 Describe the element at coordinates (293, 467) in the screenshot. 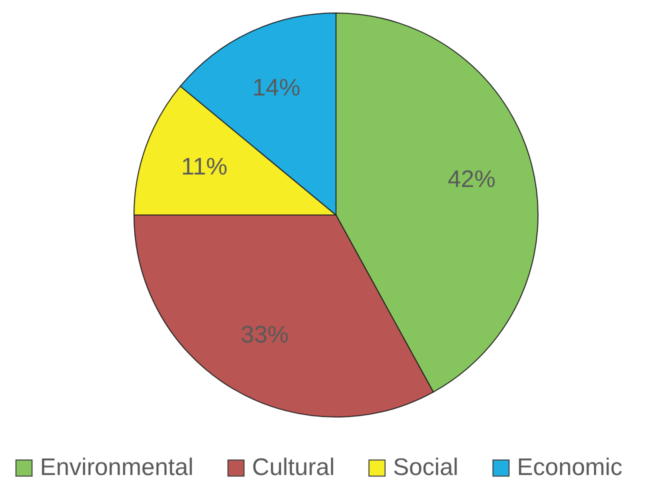

I see `legend-label: Cultural` at that location.